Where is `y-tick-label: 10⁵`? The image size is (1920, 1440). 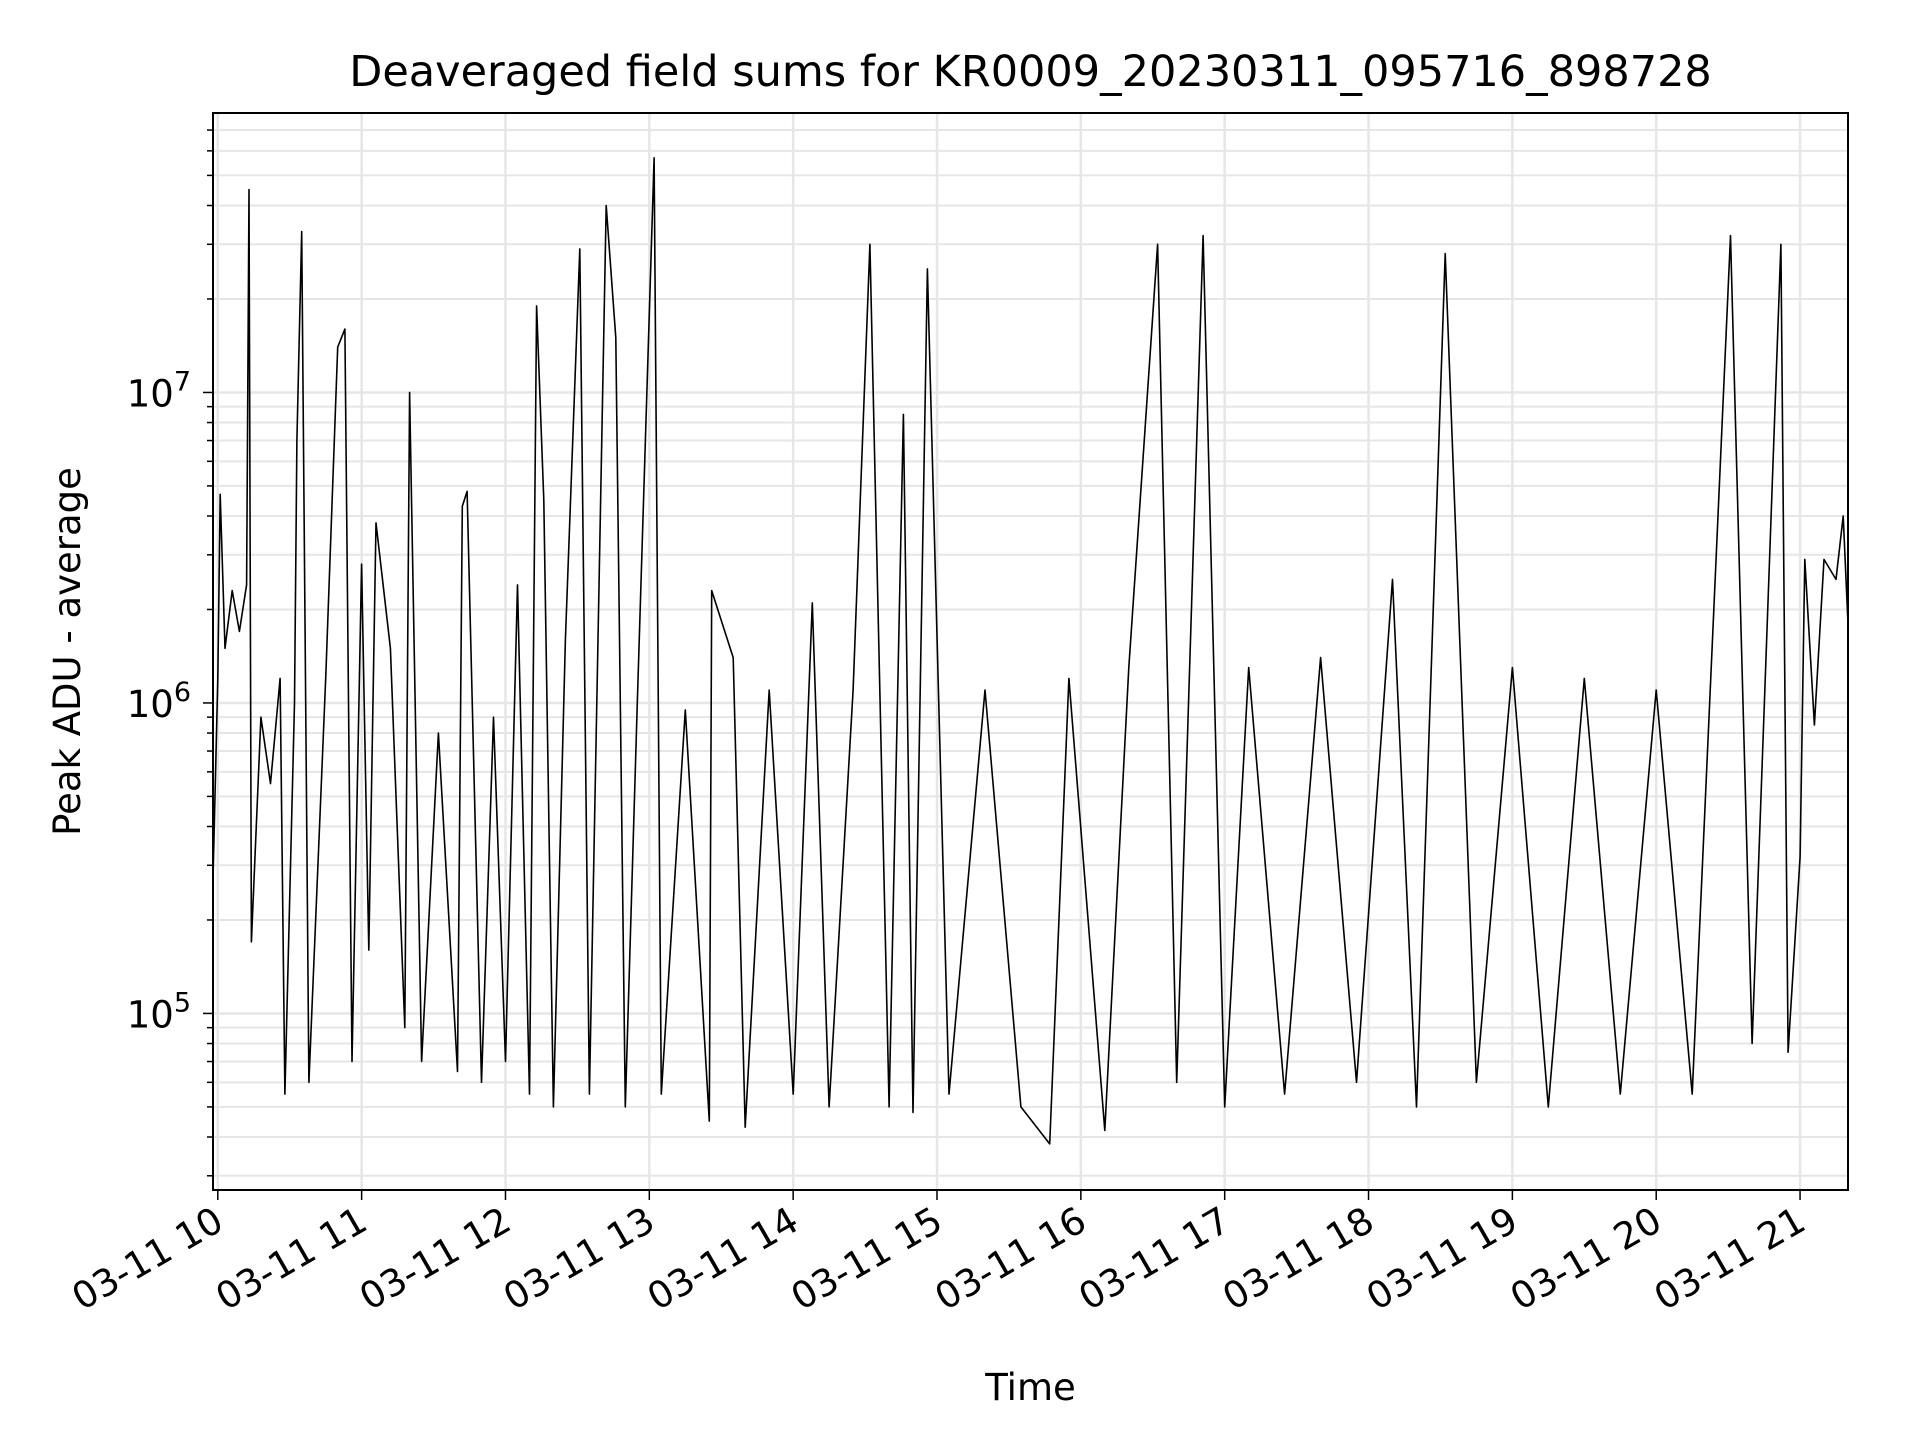
y-tick-label: 10⁵ is located at coordinates (159, 1011).